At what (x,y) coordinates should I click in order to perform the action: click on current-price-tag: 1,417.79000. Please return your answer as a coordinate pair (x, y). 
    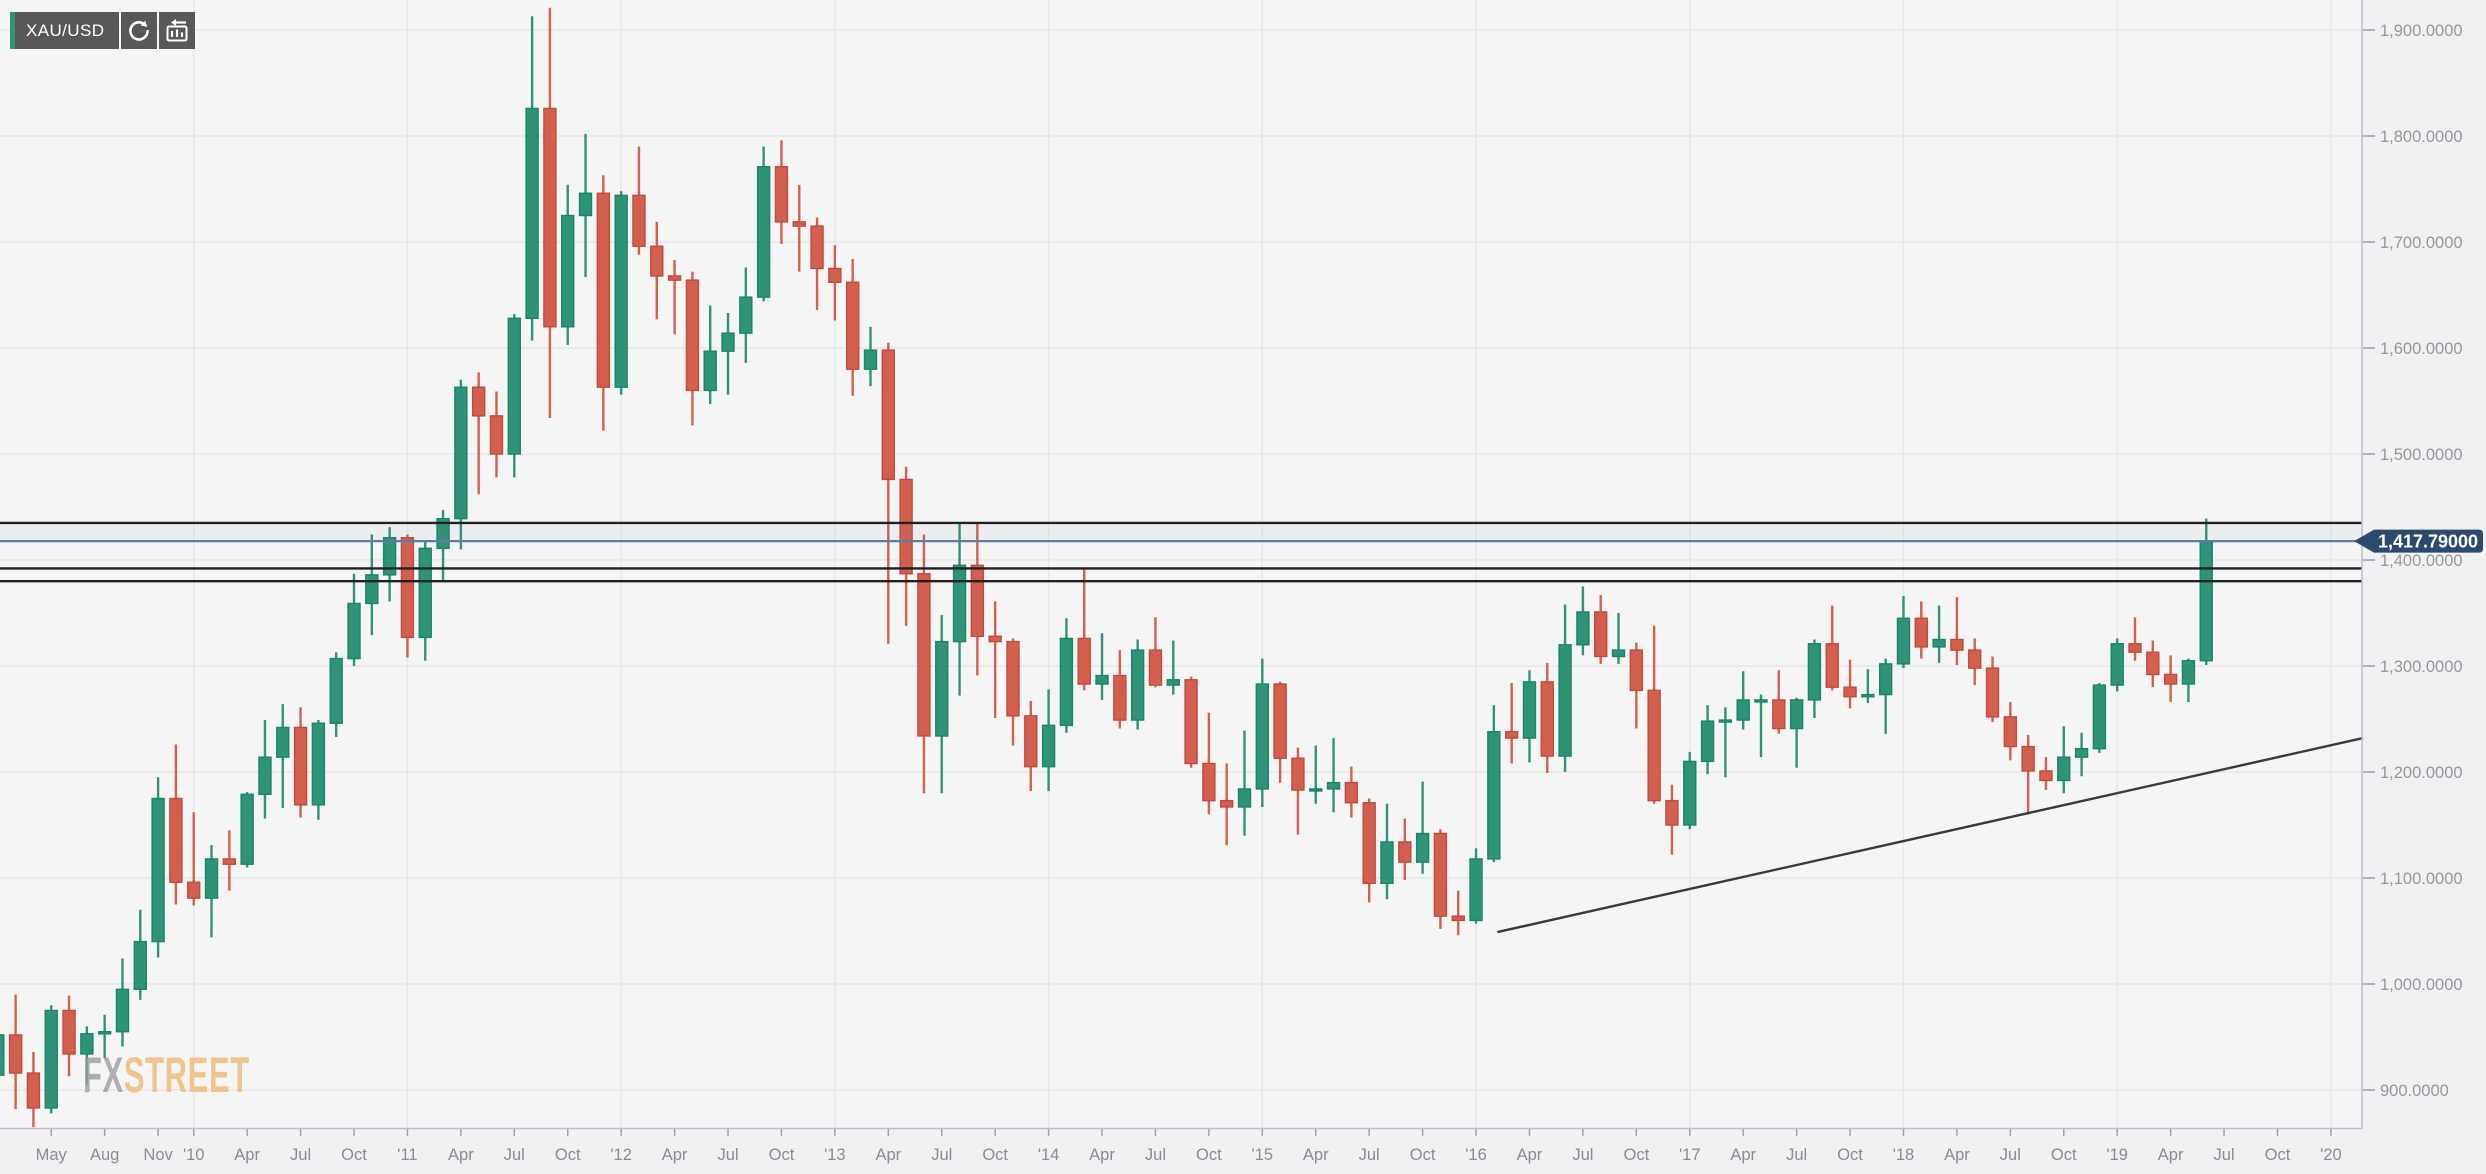
    Looking at the image, I should click on (2418, 541).